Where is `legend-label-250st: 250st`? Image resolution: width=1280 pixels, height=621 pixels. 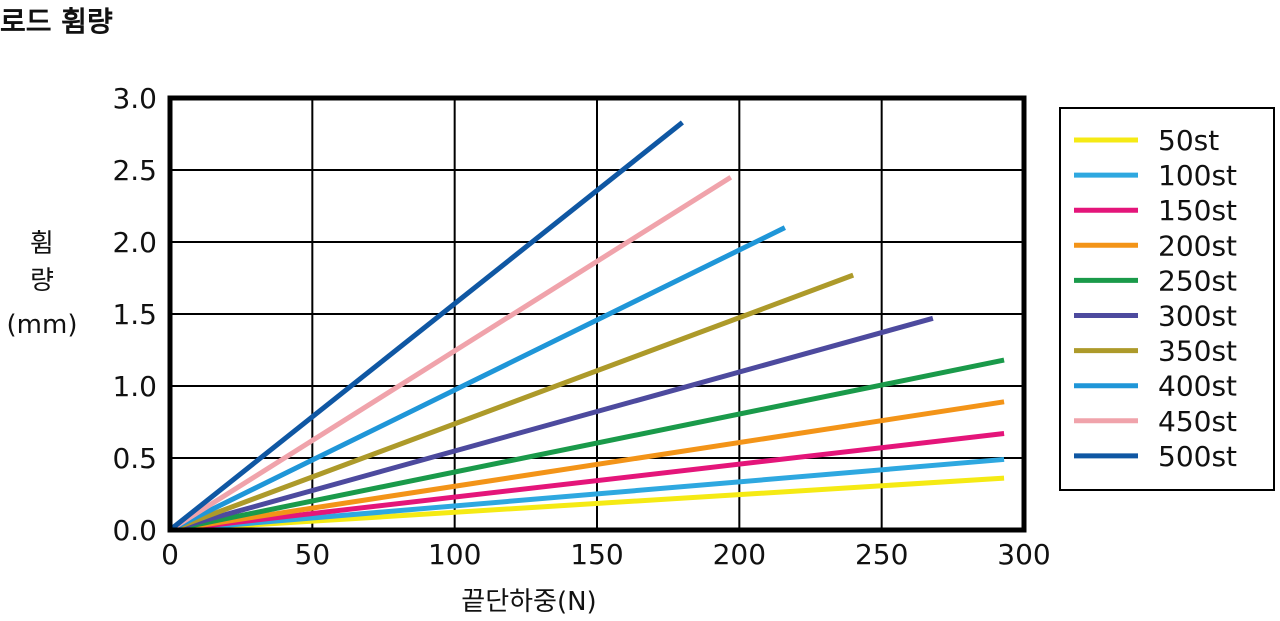
legend-label-250st: 250st is located at coordinates (1197, 280).